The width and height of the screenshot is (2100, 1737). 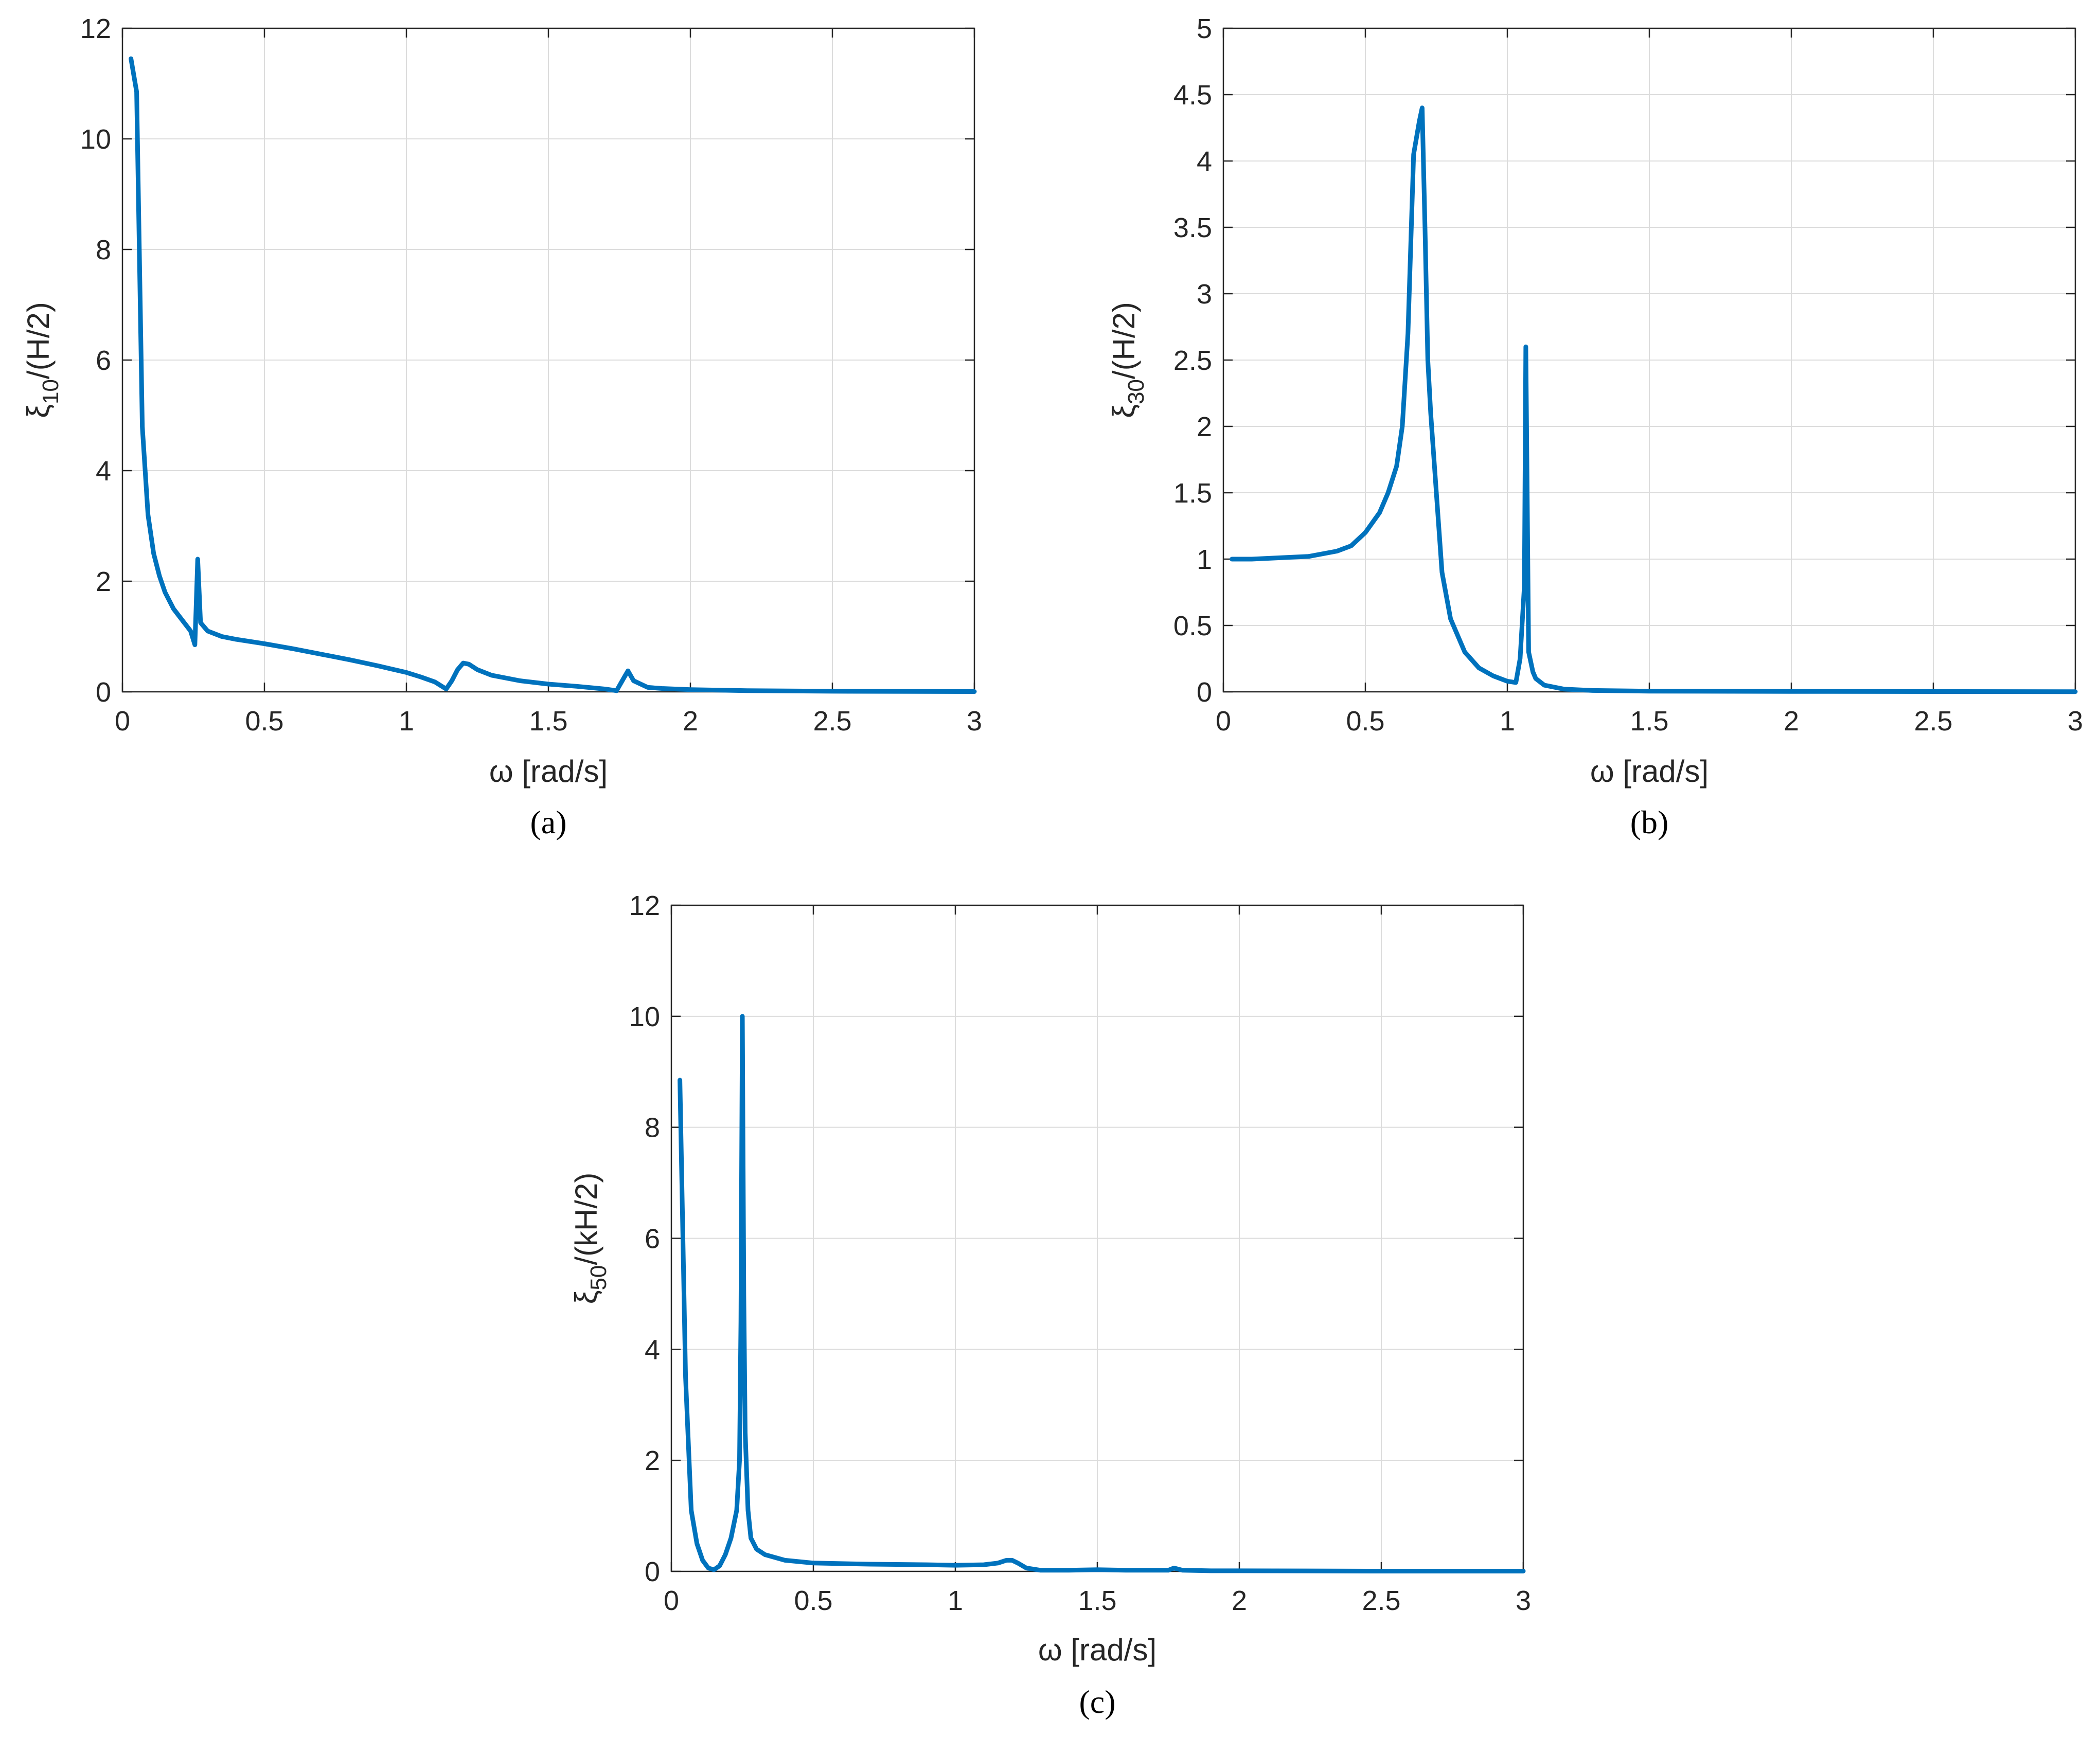 I want to click on panel-label-b: (b), so click(x=1649, y=822).